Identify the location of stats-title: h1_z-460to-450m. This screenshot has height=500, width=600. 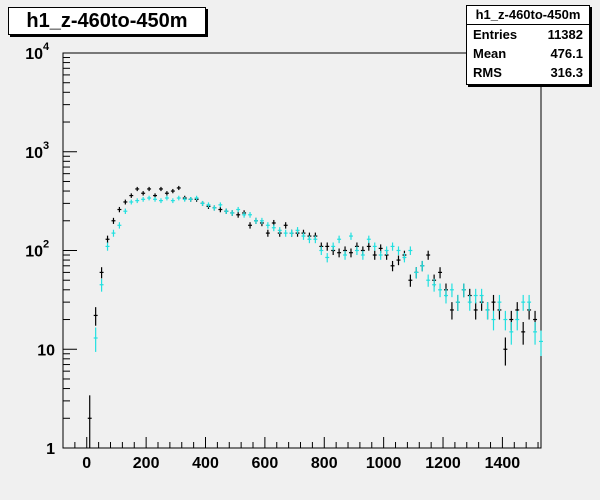
(528, 15).